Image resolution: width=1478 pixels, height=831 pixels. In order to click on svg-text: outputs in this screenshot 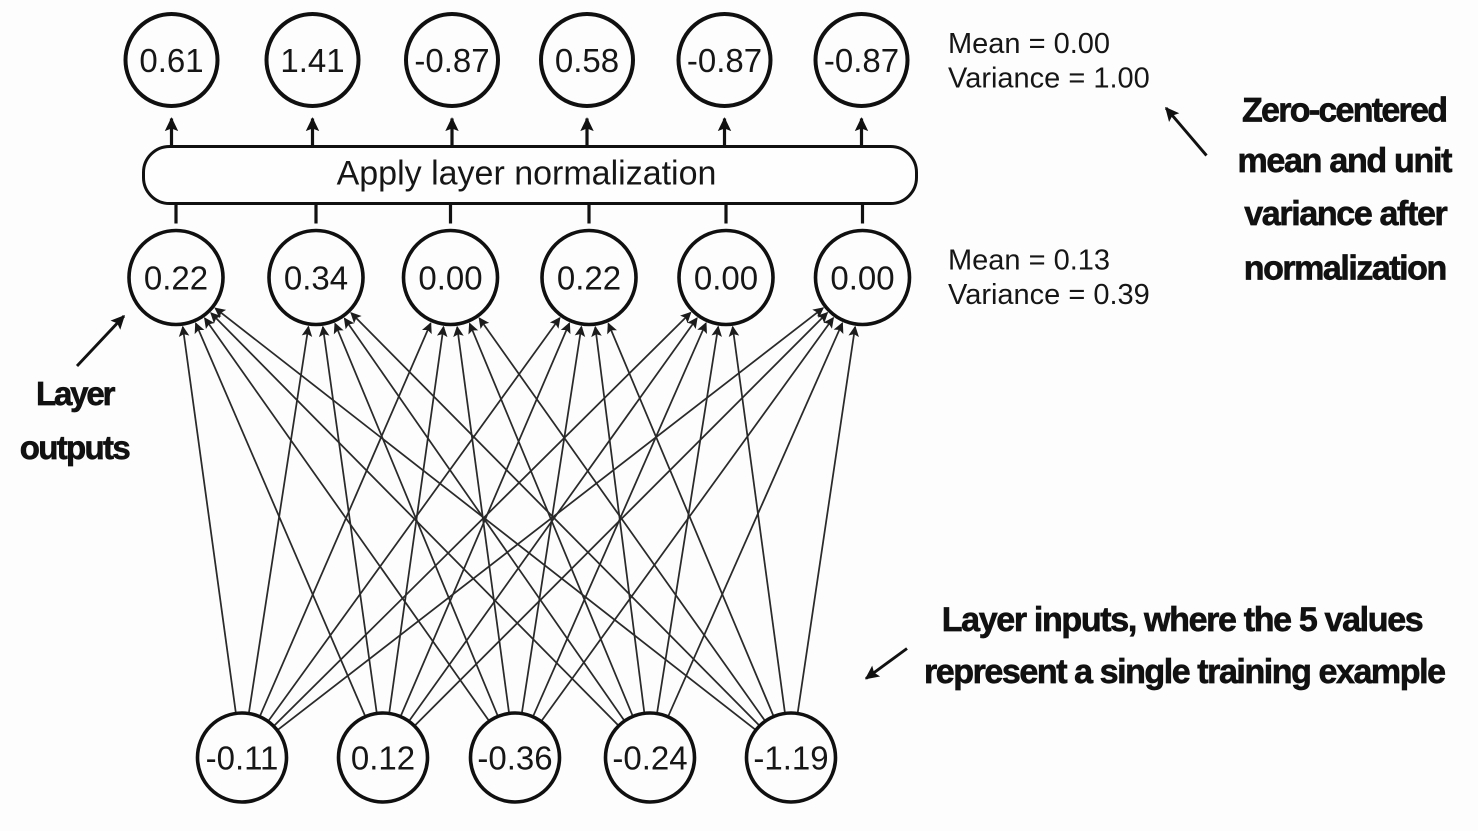, I will do `click(75, 447)`.